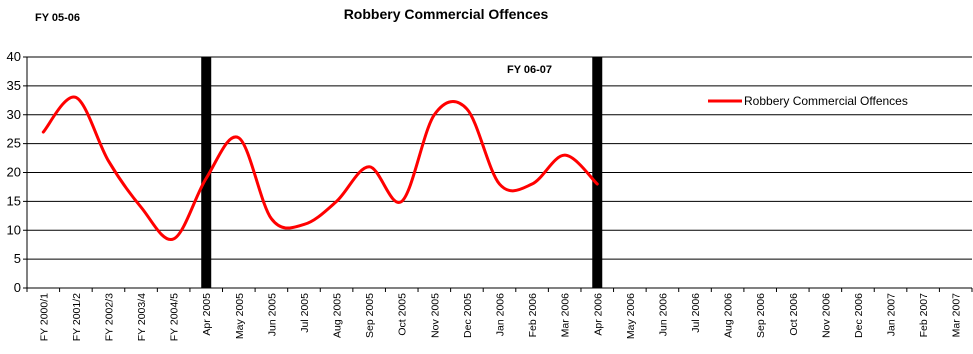 This screenshot has height=354, width=973. What do you see at coordinates (14, 143) in the screenshot?
I see `y-tick-label: 25` at bounding box center [14, 143].